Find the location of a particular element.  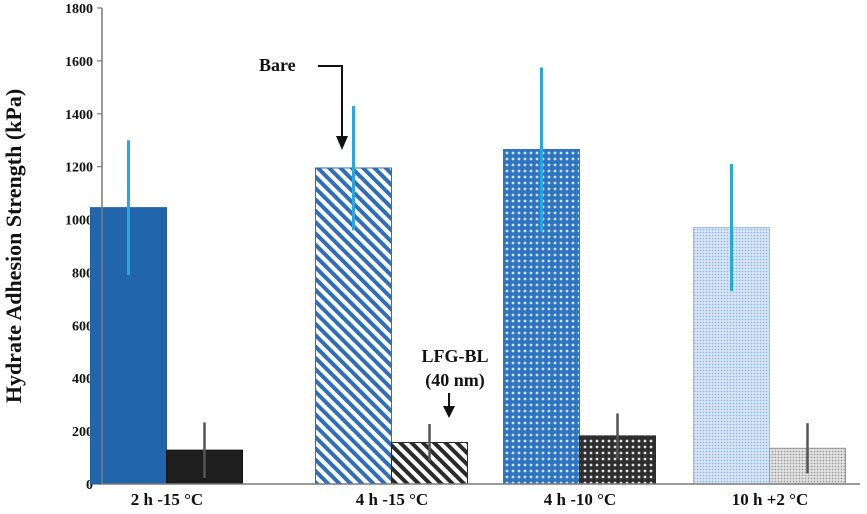

annotation-lfg-line1: LFG-BL is located at coordinates (454, 356).